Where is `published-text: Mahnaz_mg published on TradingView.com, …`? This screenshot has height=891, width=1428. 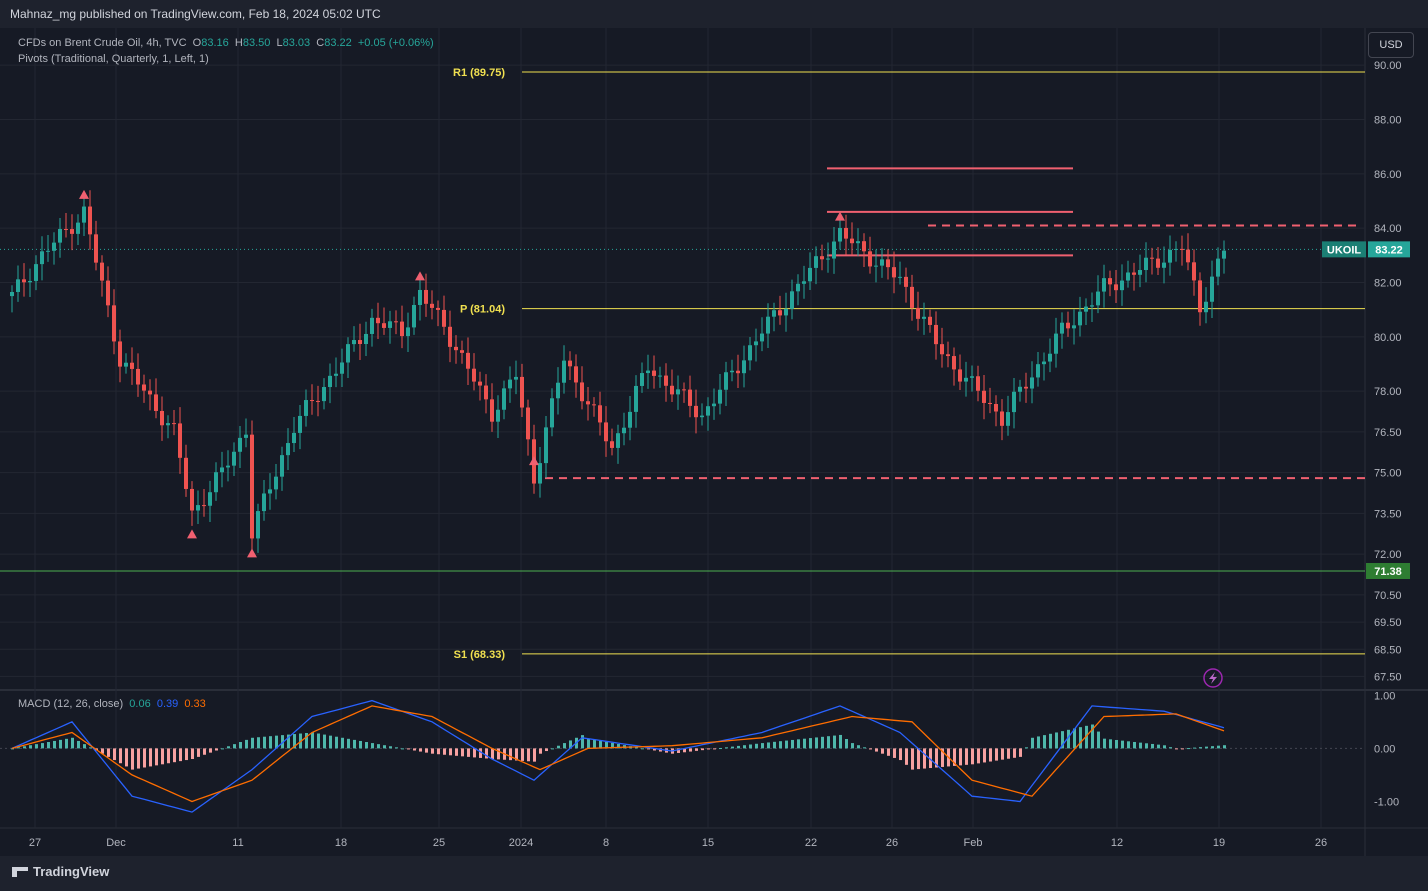
published-text: Mahnaz_mg published on TradingView.com, … is located at coordinates (195, 14).